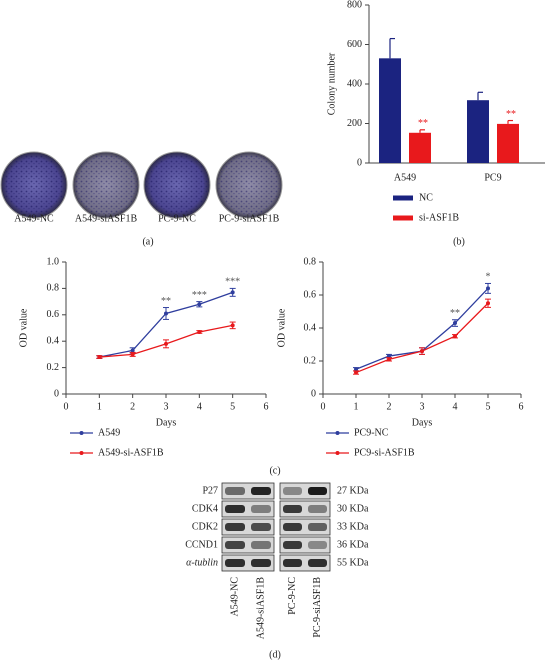 Image resolution: width=552 pixels, height=661 pixels. I want to click on lane-label: A549-siASF1B, so click(260, 608).